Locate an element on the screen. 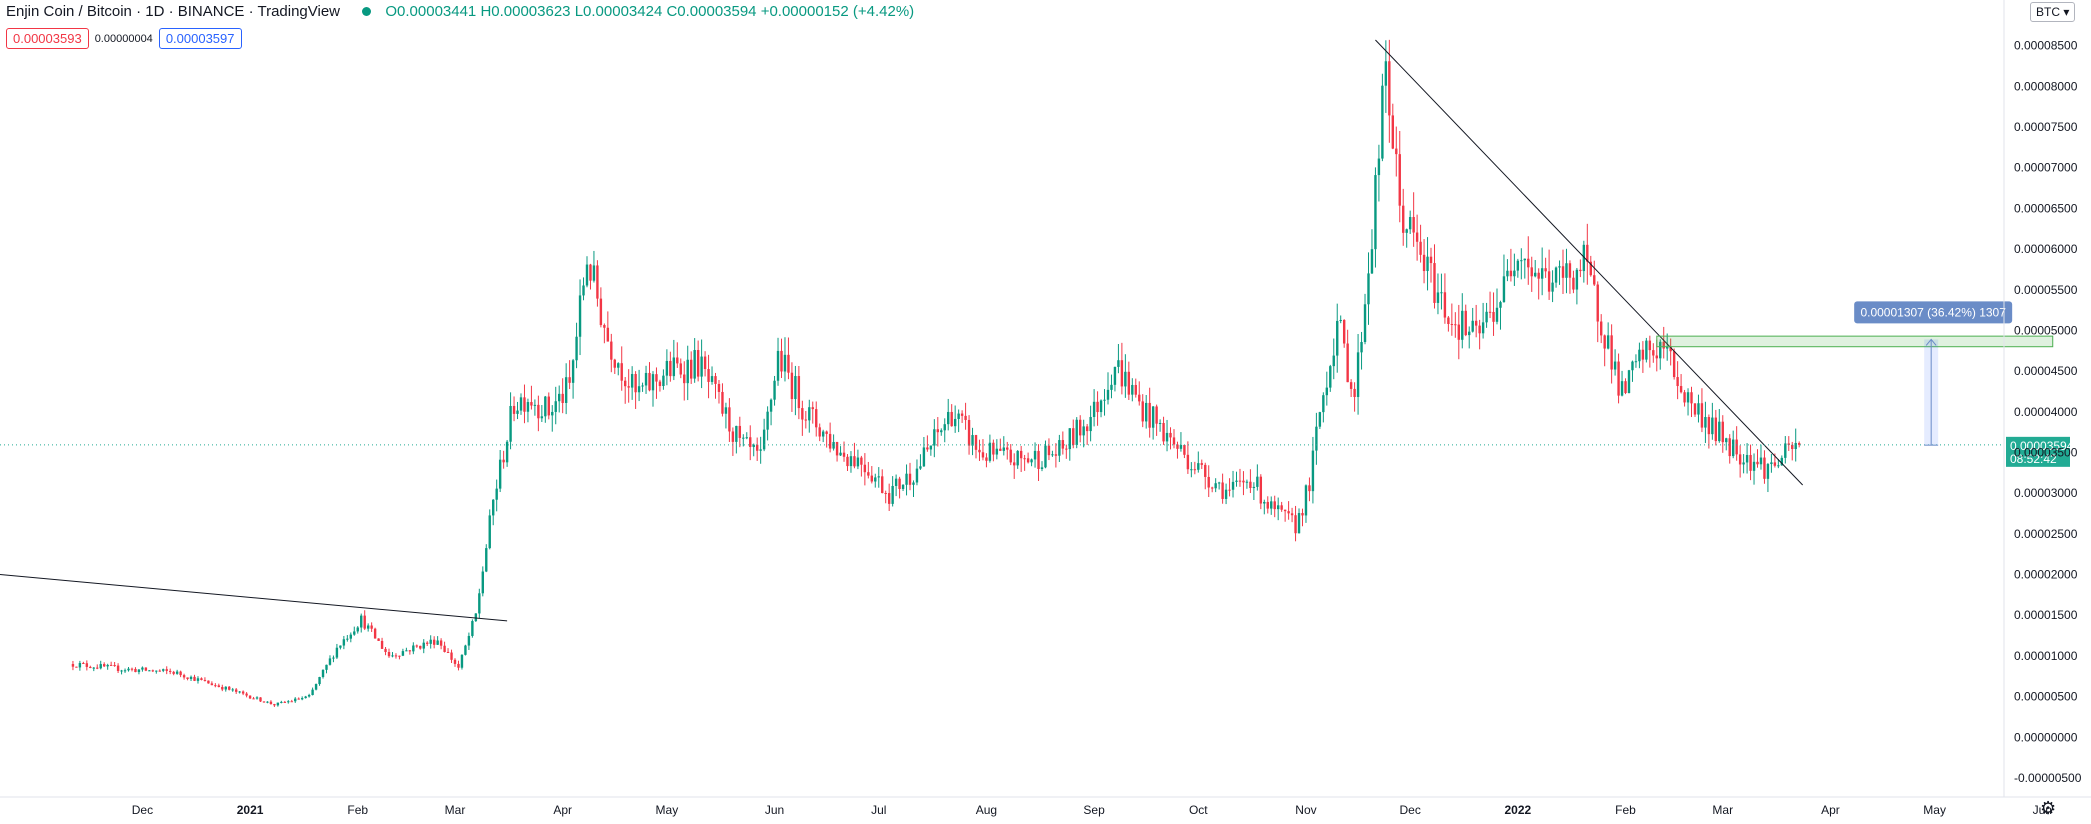 This screenshot has width=2091, height=824. y-tick-label: 0.00007000 is located at coordinates (2046, 168).